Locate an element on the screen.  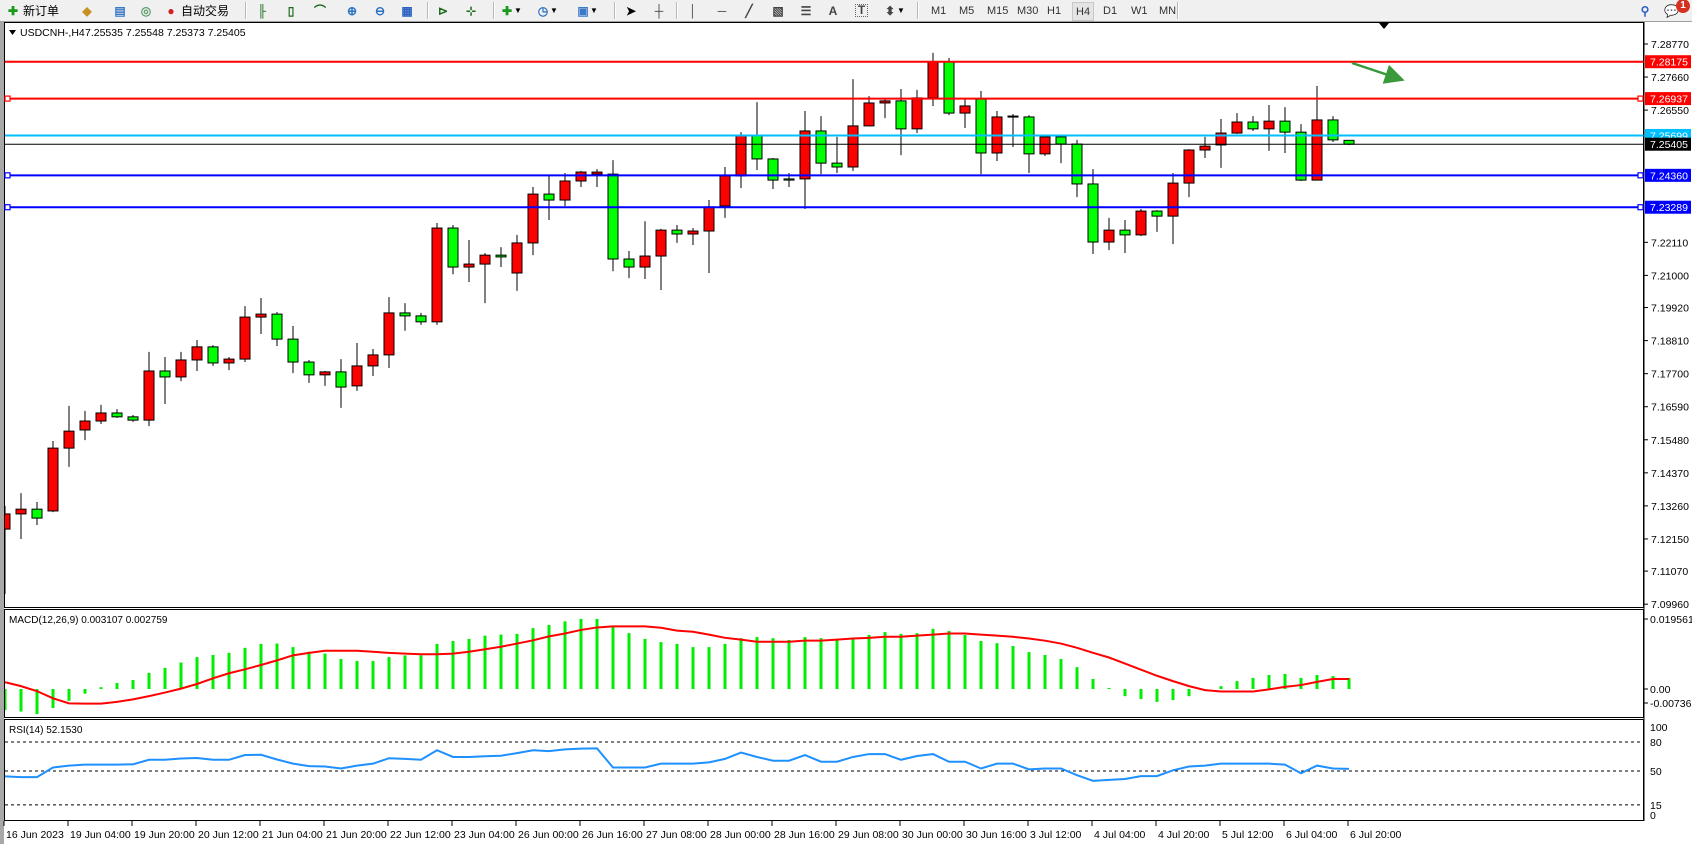
equidistant-channel-button: ▧ is located at coordinates (778, 10).